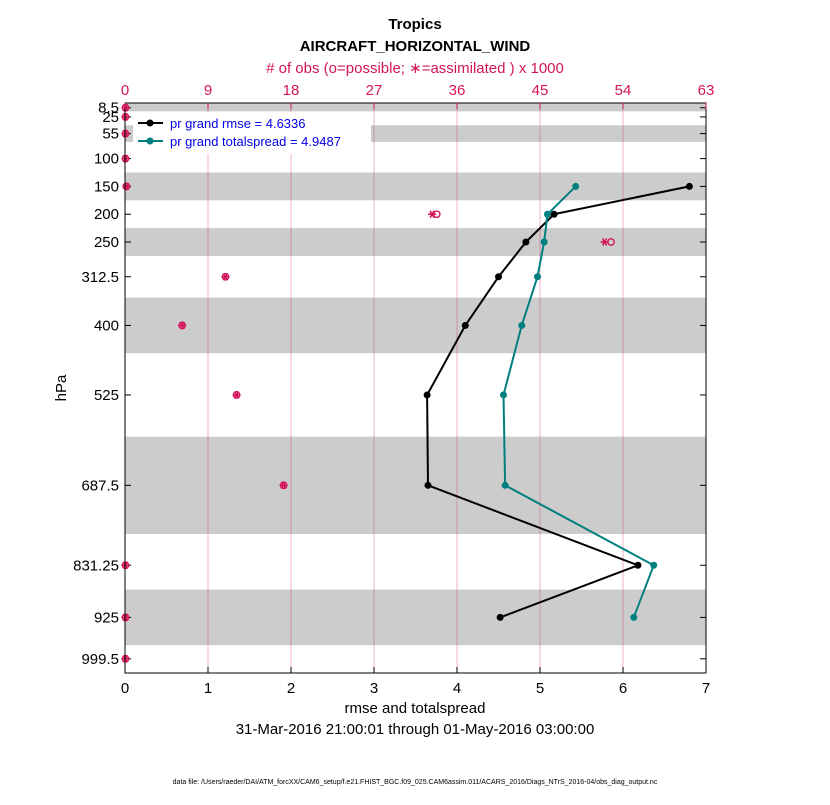 The image size is (830, 805). What do you see at coordinates (125, 90) in the screenshot?
I see `top-tick-label: 0` at bounding box center [125, 90].